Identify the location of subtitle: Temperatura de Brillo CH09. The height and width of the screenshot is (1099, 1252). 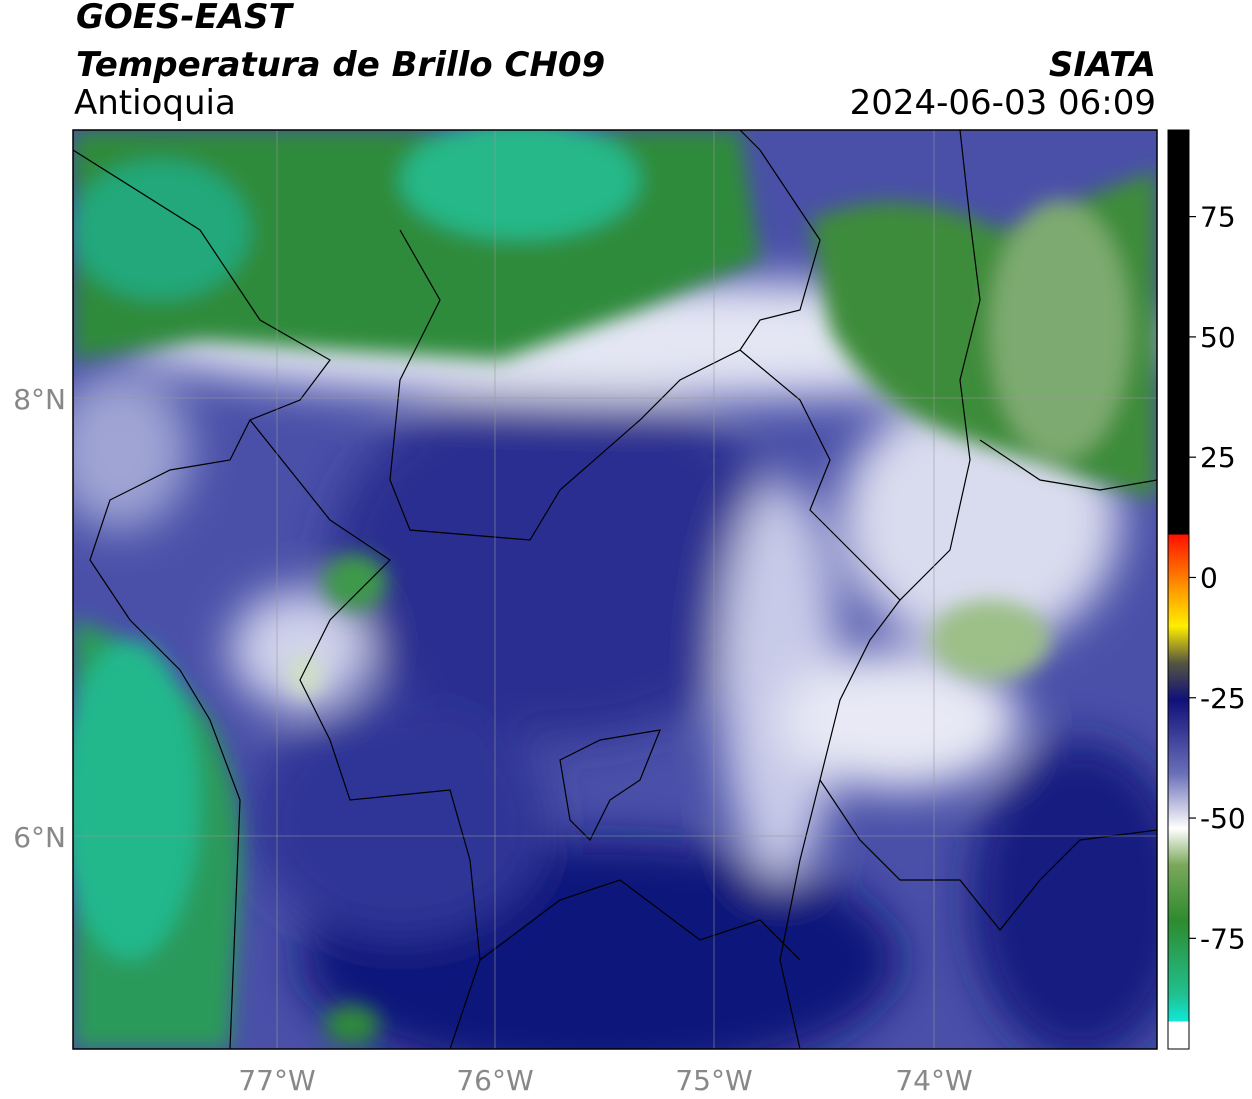
(341, 65).